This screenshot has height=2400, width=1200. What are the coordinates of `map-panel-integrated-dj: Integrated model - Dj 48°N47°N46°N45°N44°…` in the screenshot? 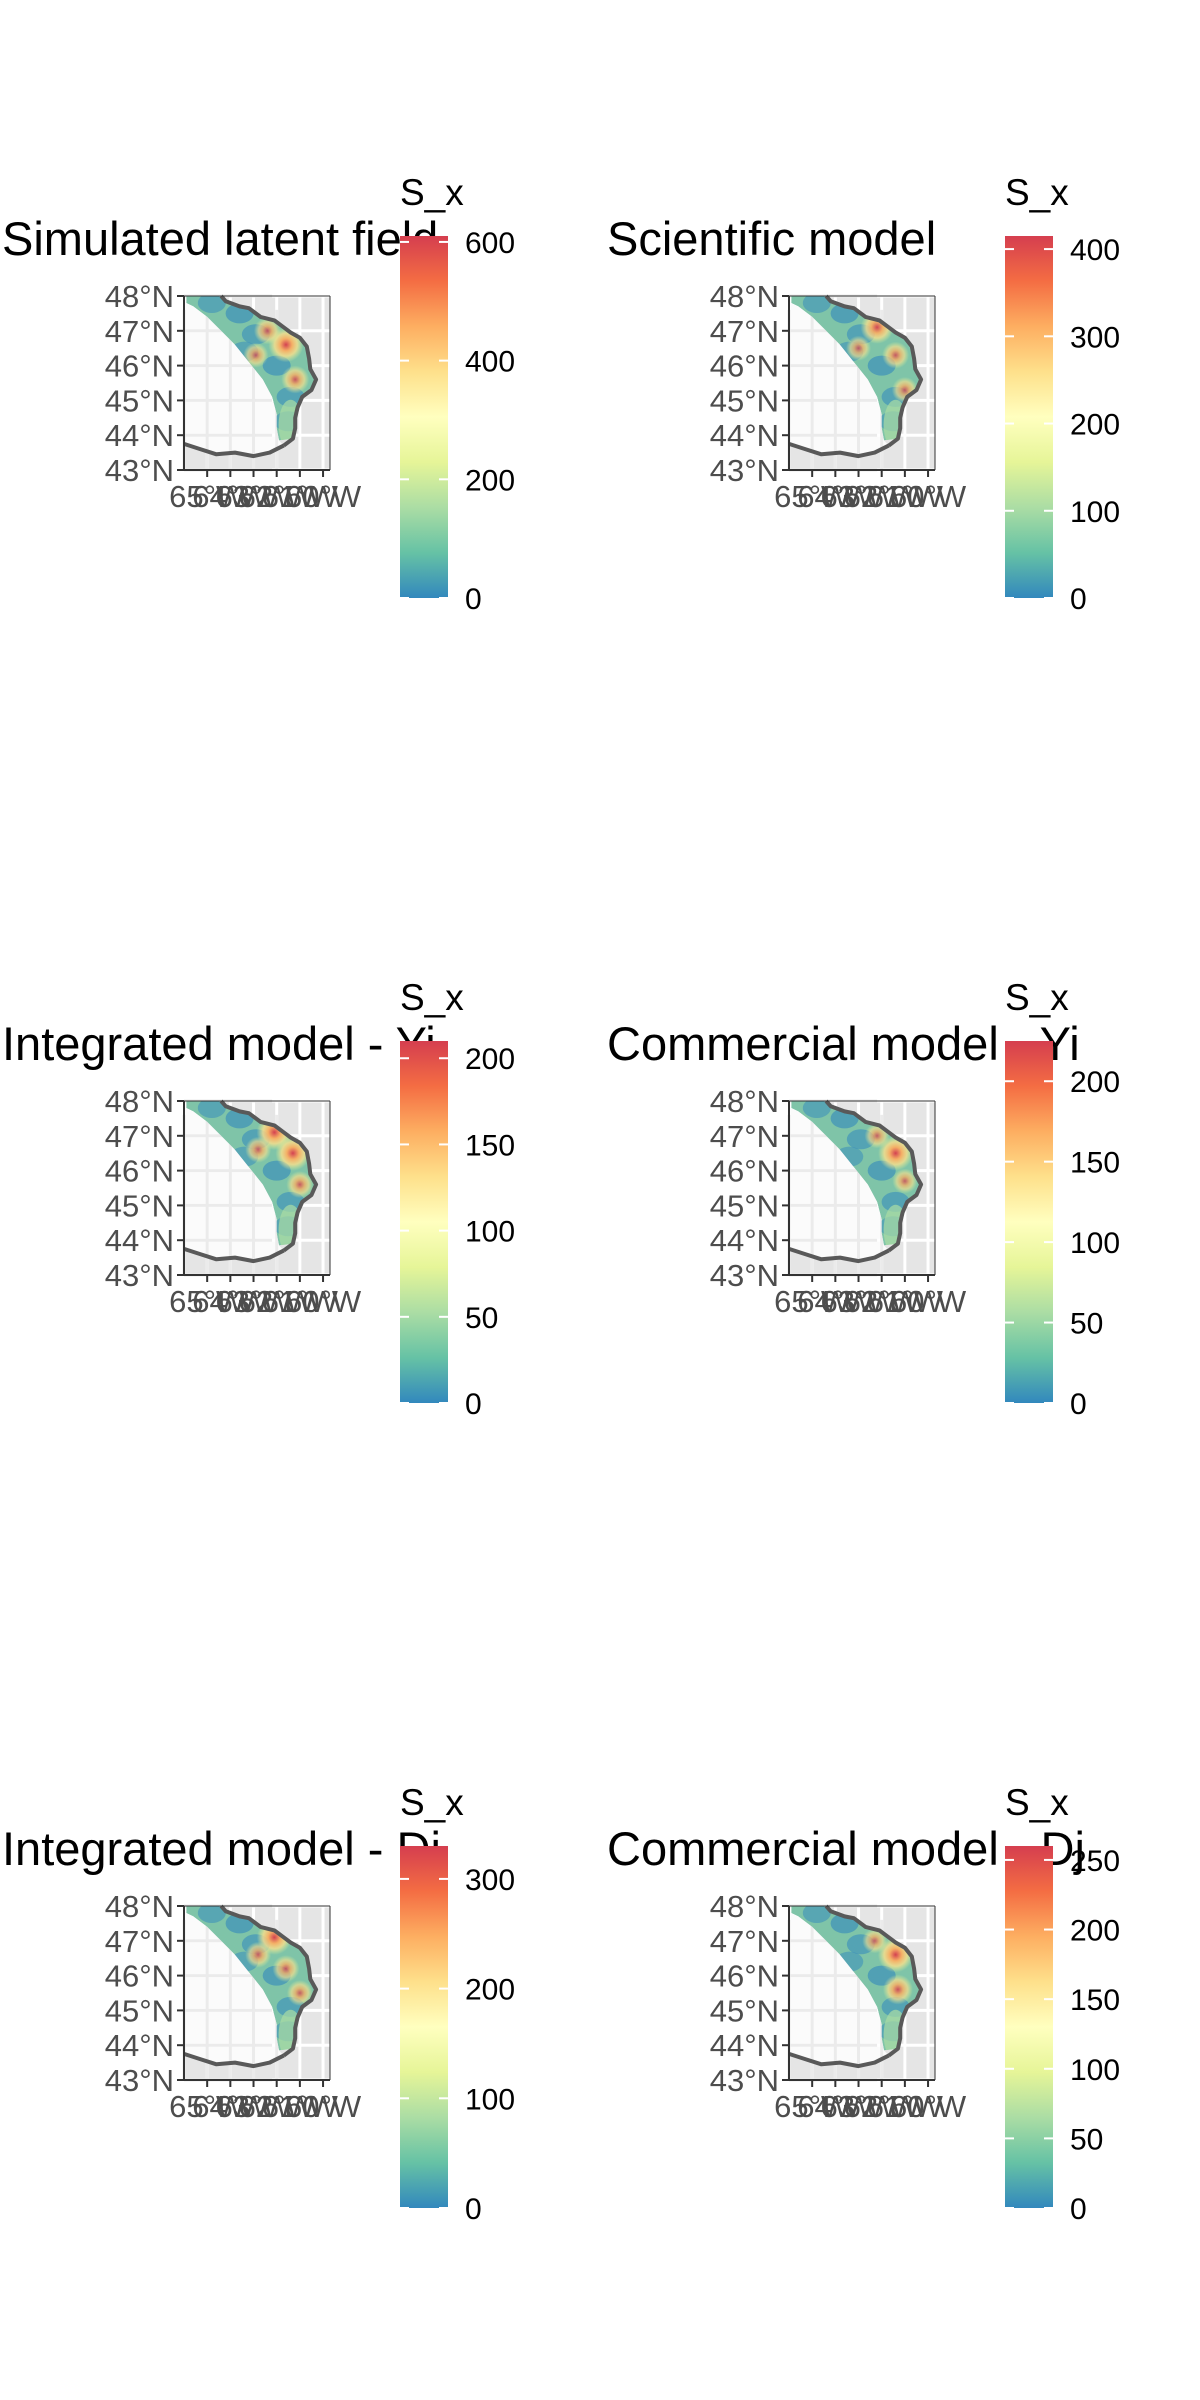 It's located at (258, 2004).